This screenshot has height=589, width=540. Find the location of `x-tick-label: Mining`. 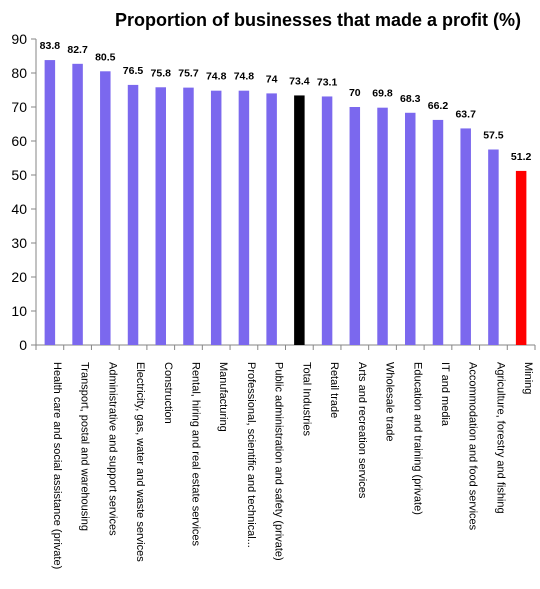

x-tick-label: Mining is located at coordinates (528, 378).